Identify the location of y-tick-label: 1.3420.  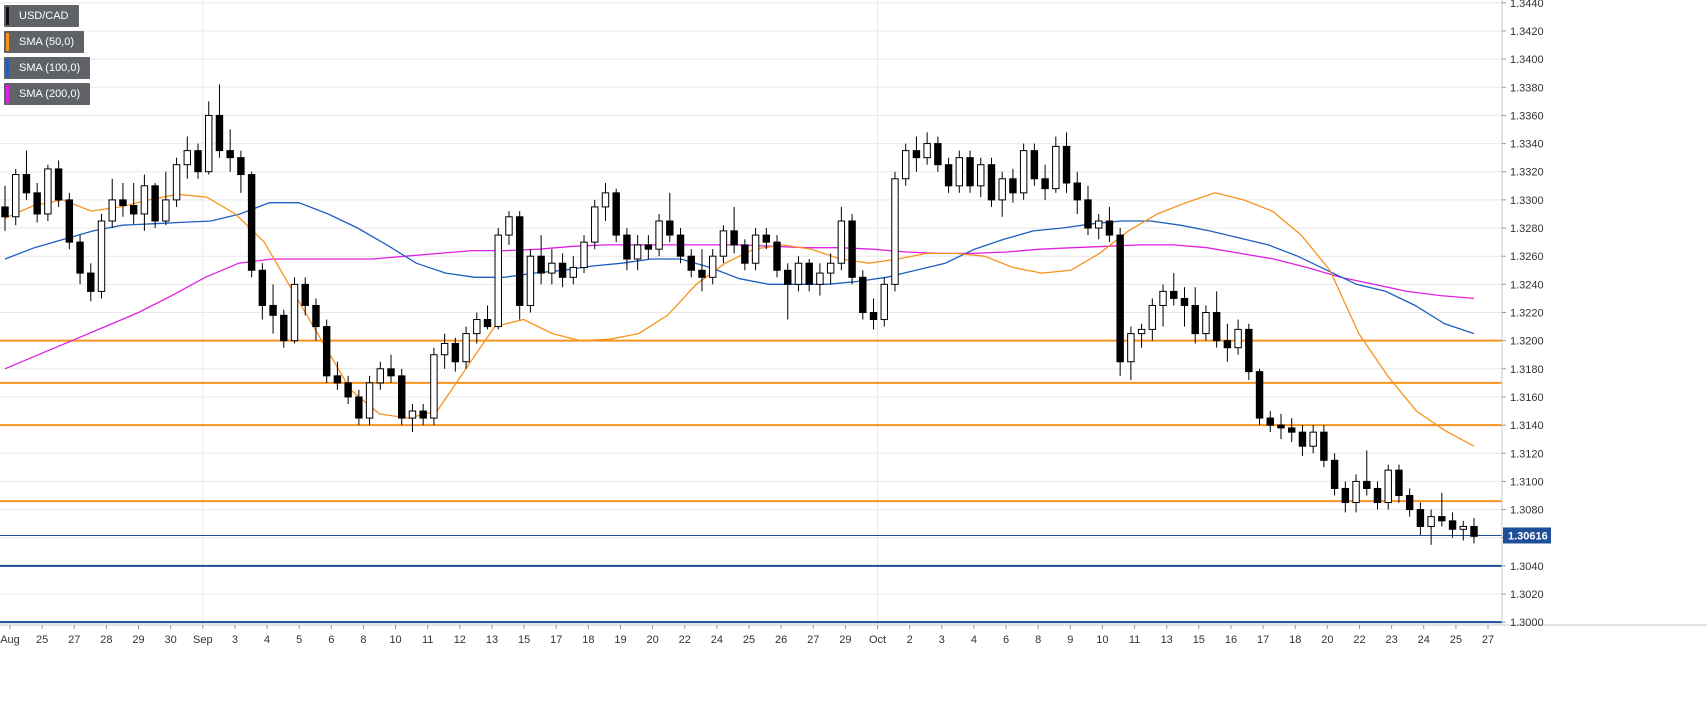
(1527, 32).